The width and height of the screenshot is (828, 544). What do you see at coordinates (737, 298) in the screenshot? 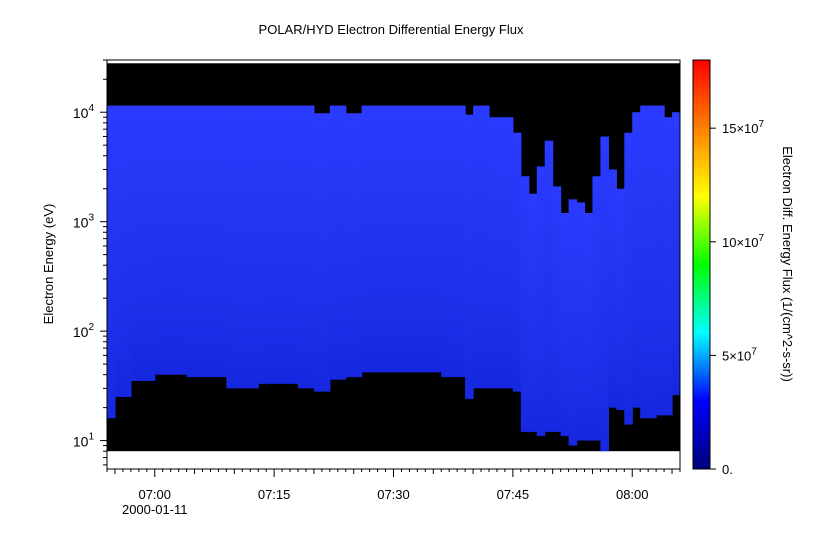
I see `colorbar-axis: 0. 5×10⁷ 10×107 15×107` at bounding box center [737, 298].